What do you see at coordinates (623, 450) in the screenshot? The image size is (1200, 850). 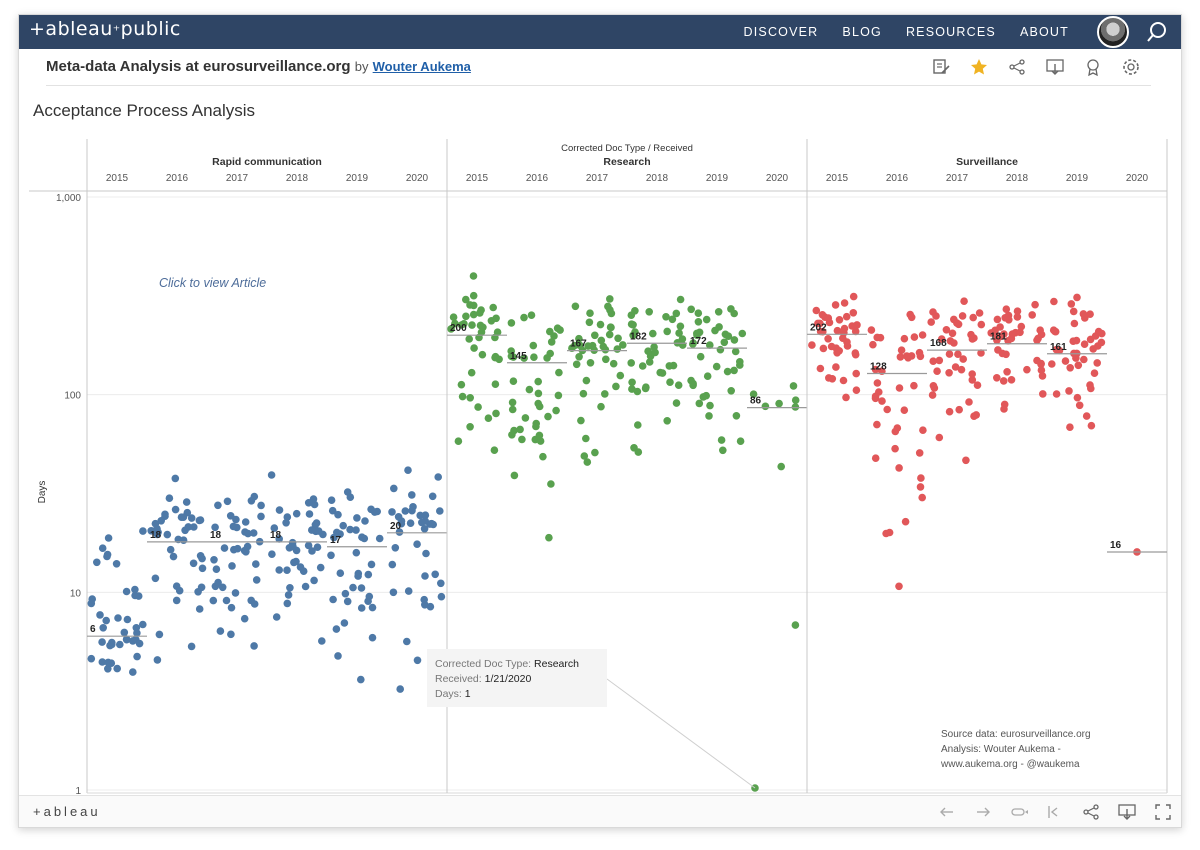 I see `series-research` at bounding box center [623, 450].